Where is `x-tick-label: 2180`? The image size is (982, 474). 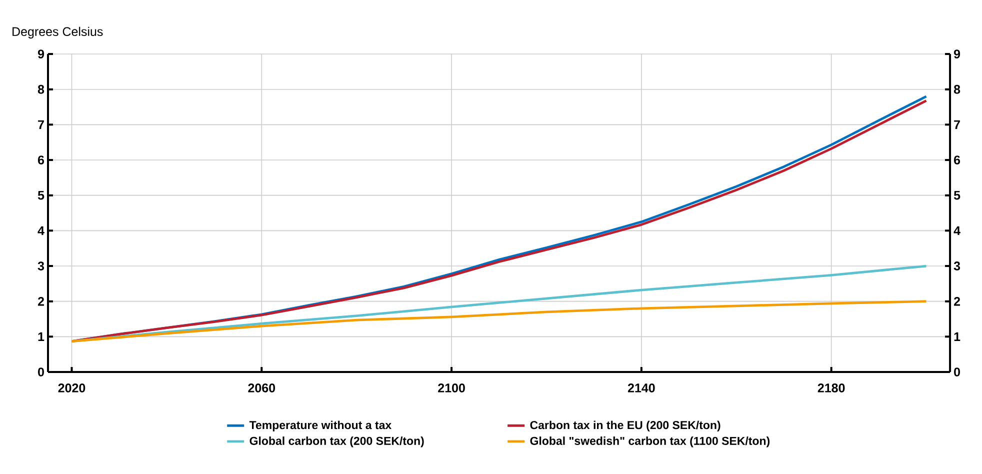
x-tick-label: 2180 is located at coordinates (831, 388).